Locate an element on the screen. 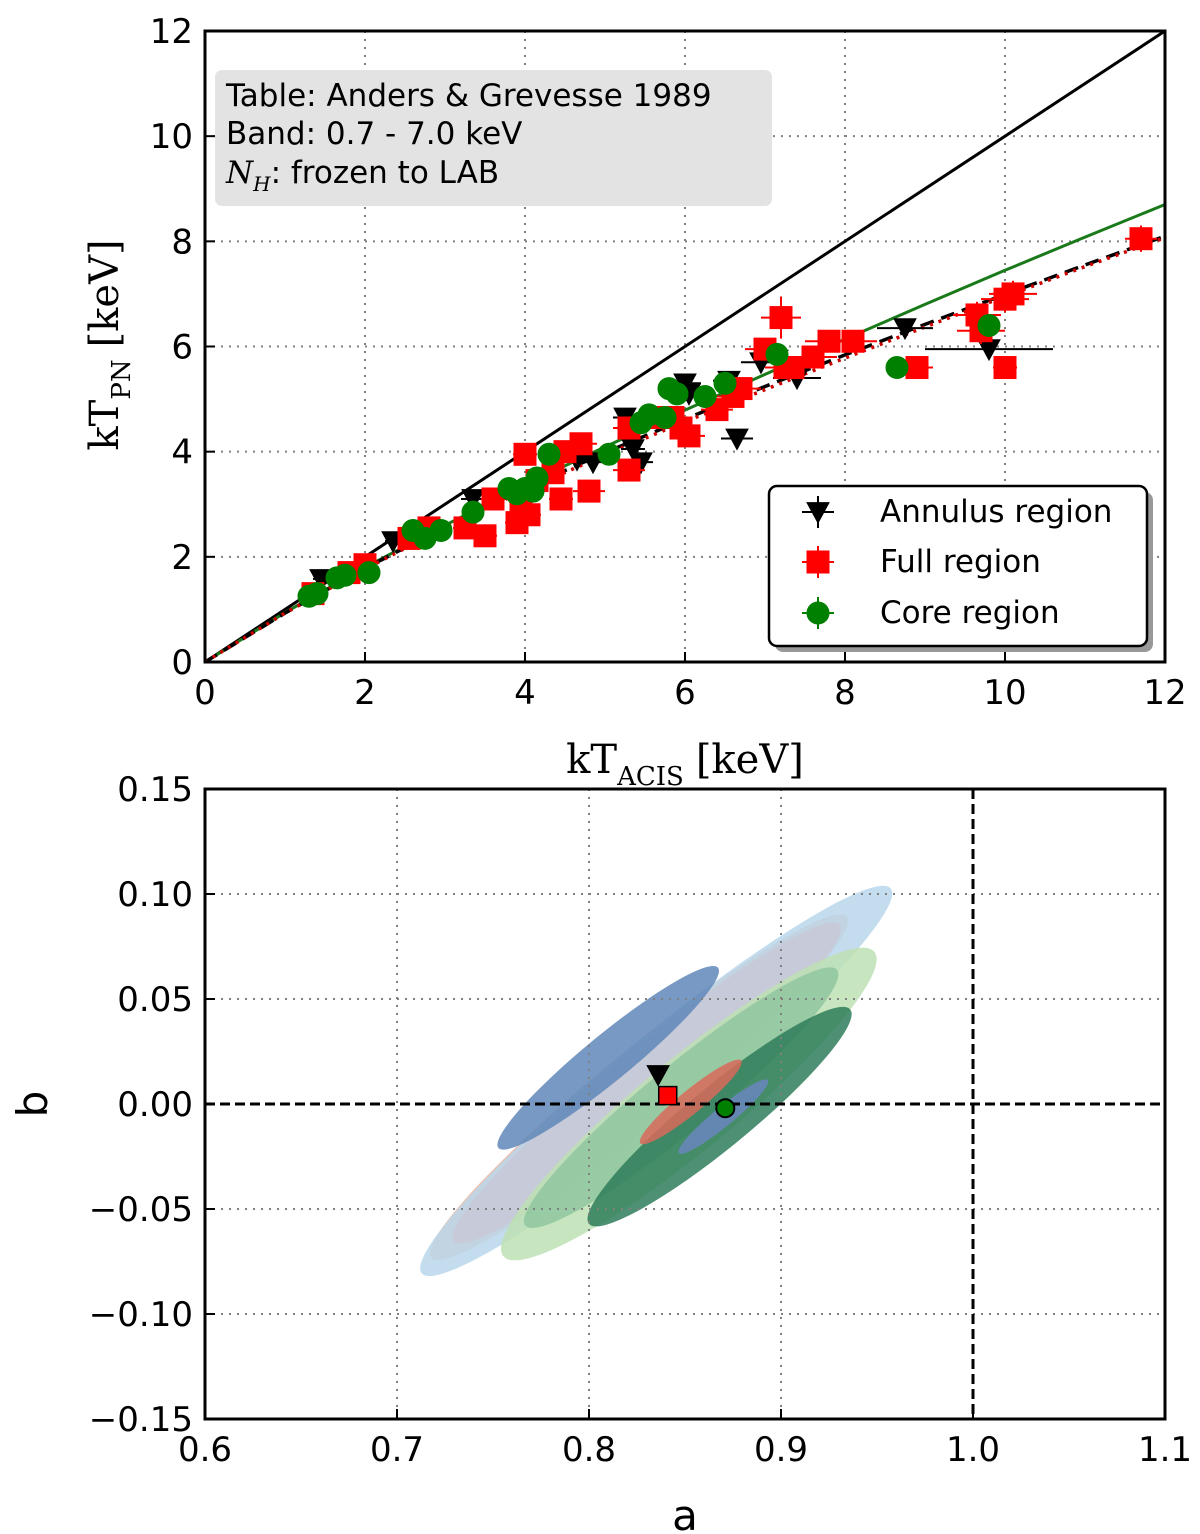 The height and width of the screenshot is (1534, 1200). annotation-nh-symbol: N is located at coordinates (240, 173).